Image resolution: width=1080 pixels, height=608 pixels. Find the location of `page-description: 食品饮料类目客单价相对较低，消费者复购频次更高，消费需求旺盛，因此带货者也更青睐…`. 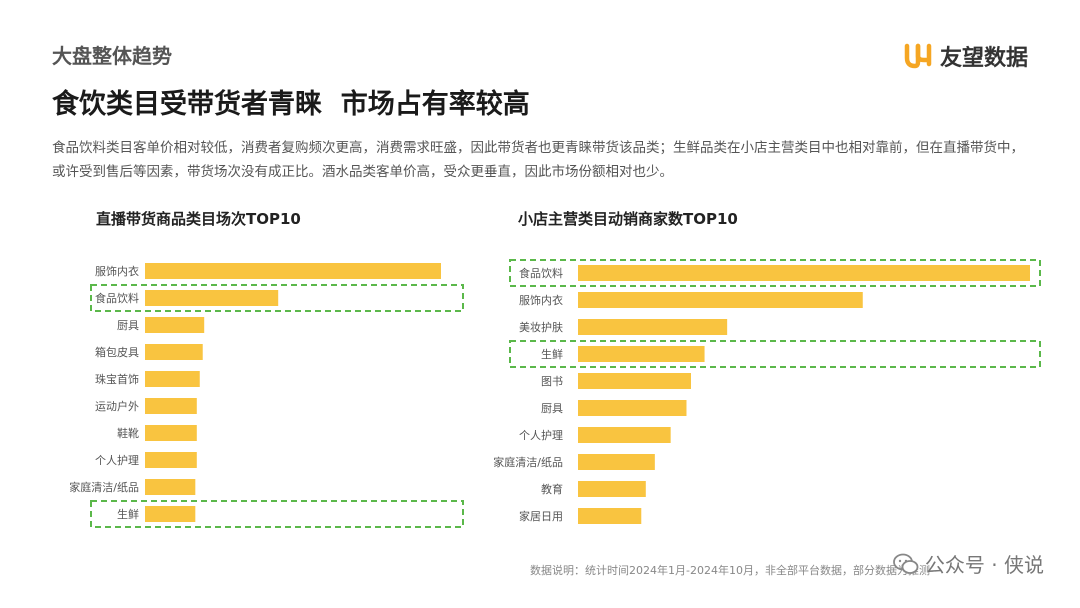

page-description: 食品饮料类目客单价相对较低，消费者复购频次更高，消费需求旺盛，因此带货者也更青睐… is located at coordinates (538, 160).